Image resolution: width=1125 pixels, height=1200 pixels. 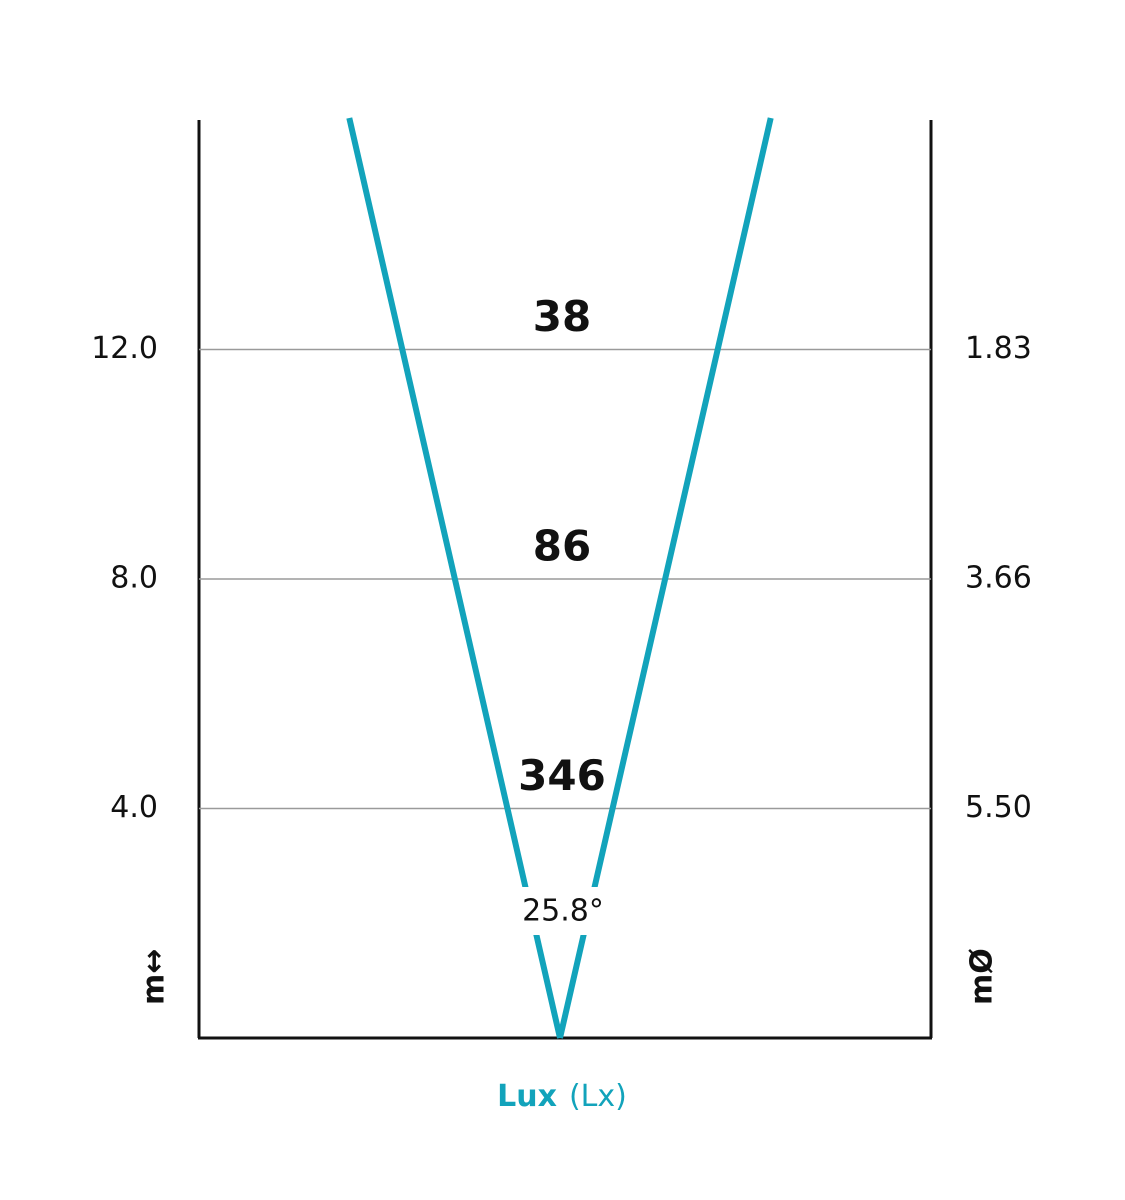 I want to click on diameter-label: 3.66, so click(x=998, y=578).